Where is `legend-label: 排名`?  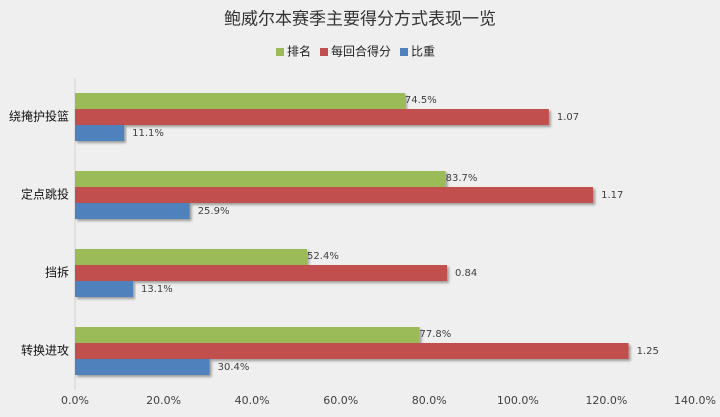 legend-label: 排名 is located at coordinates (299, 51).